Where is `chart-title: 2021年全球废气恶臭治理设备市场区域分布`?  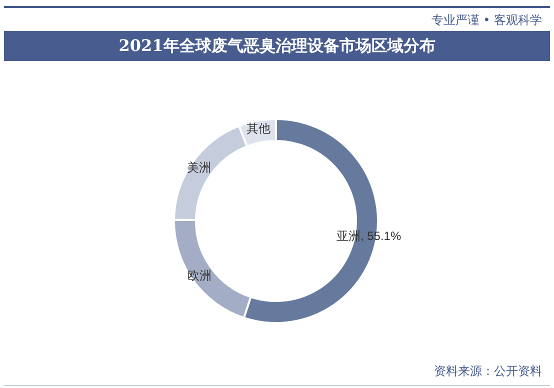
chart-title: 2021年全球废气恶臭治理设备市场区域分布 is located at coordinates (277, 46).